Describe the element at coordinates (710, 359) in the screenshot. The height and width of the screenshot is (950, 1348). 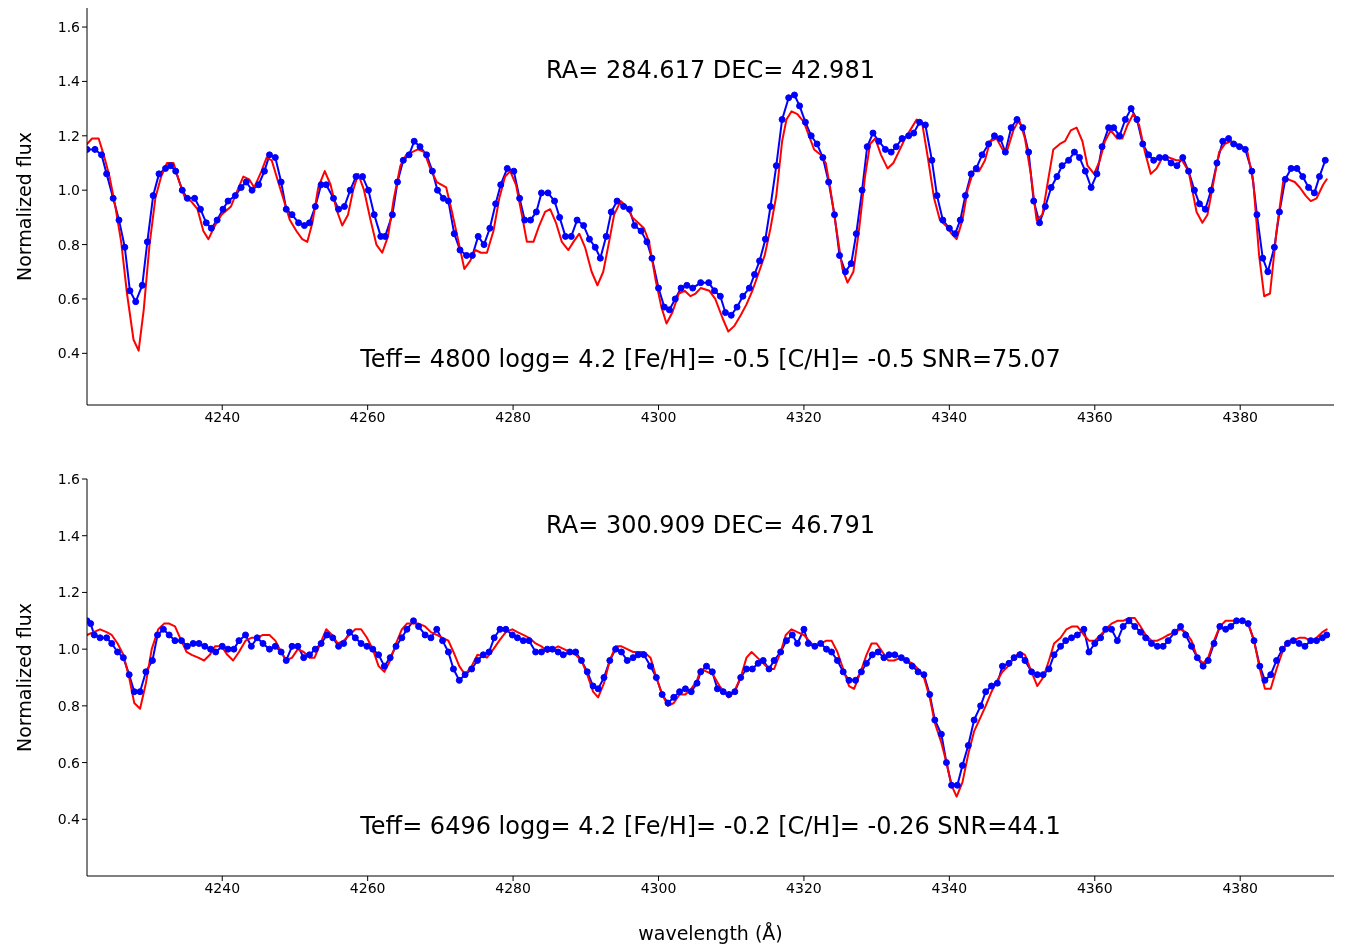
I see `annotation: Teff= 4800 logg= 4.2 [Fe/H]= -0.5 [C/H]= -0.5 SNR=75.07` at that location.